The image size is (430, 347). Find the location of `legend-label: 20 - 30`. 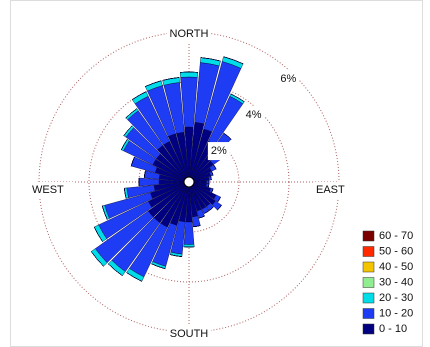

legend-label: 20 - 30 is located at coordinates (396, 298).